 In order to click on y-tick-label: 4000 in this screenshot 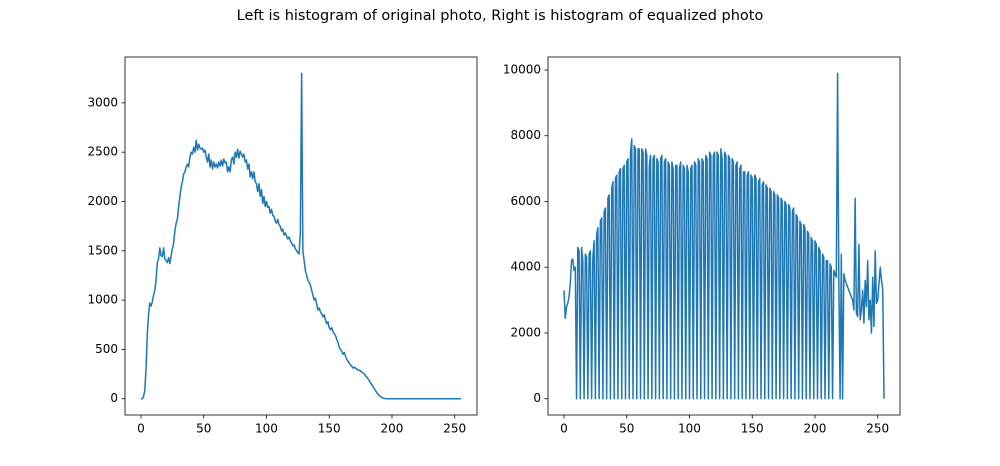, I will do `click(525, 267)`.